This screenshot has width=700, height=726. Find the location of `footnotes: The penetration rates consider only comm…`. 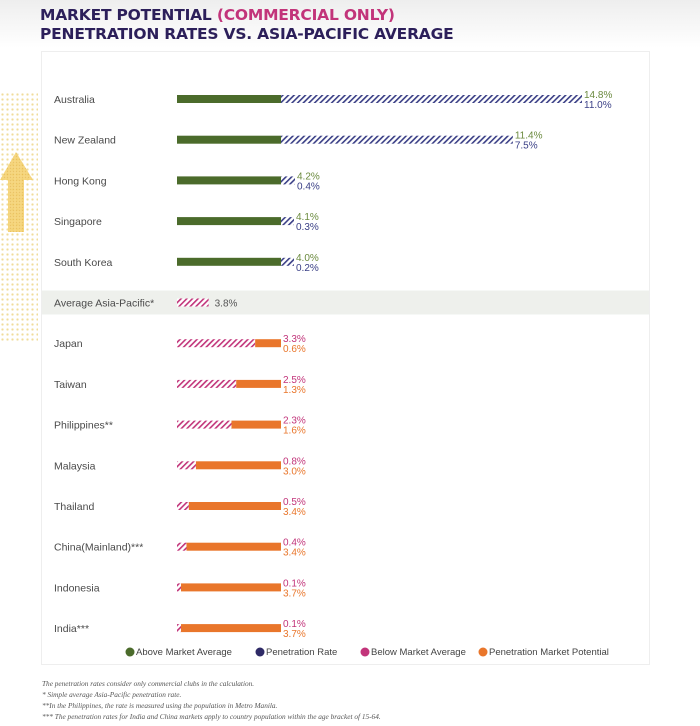

footnotes: The penetration rates consider only comm… is located at coordinates (211, 700).